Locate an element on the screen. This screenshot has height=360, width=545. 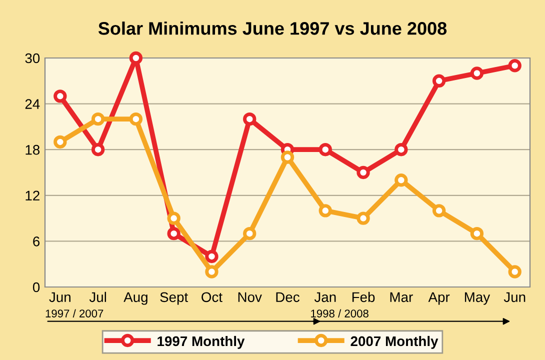
x-tick-label: Jan is located at coordinates (325, 297).